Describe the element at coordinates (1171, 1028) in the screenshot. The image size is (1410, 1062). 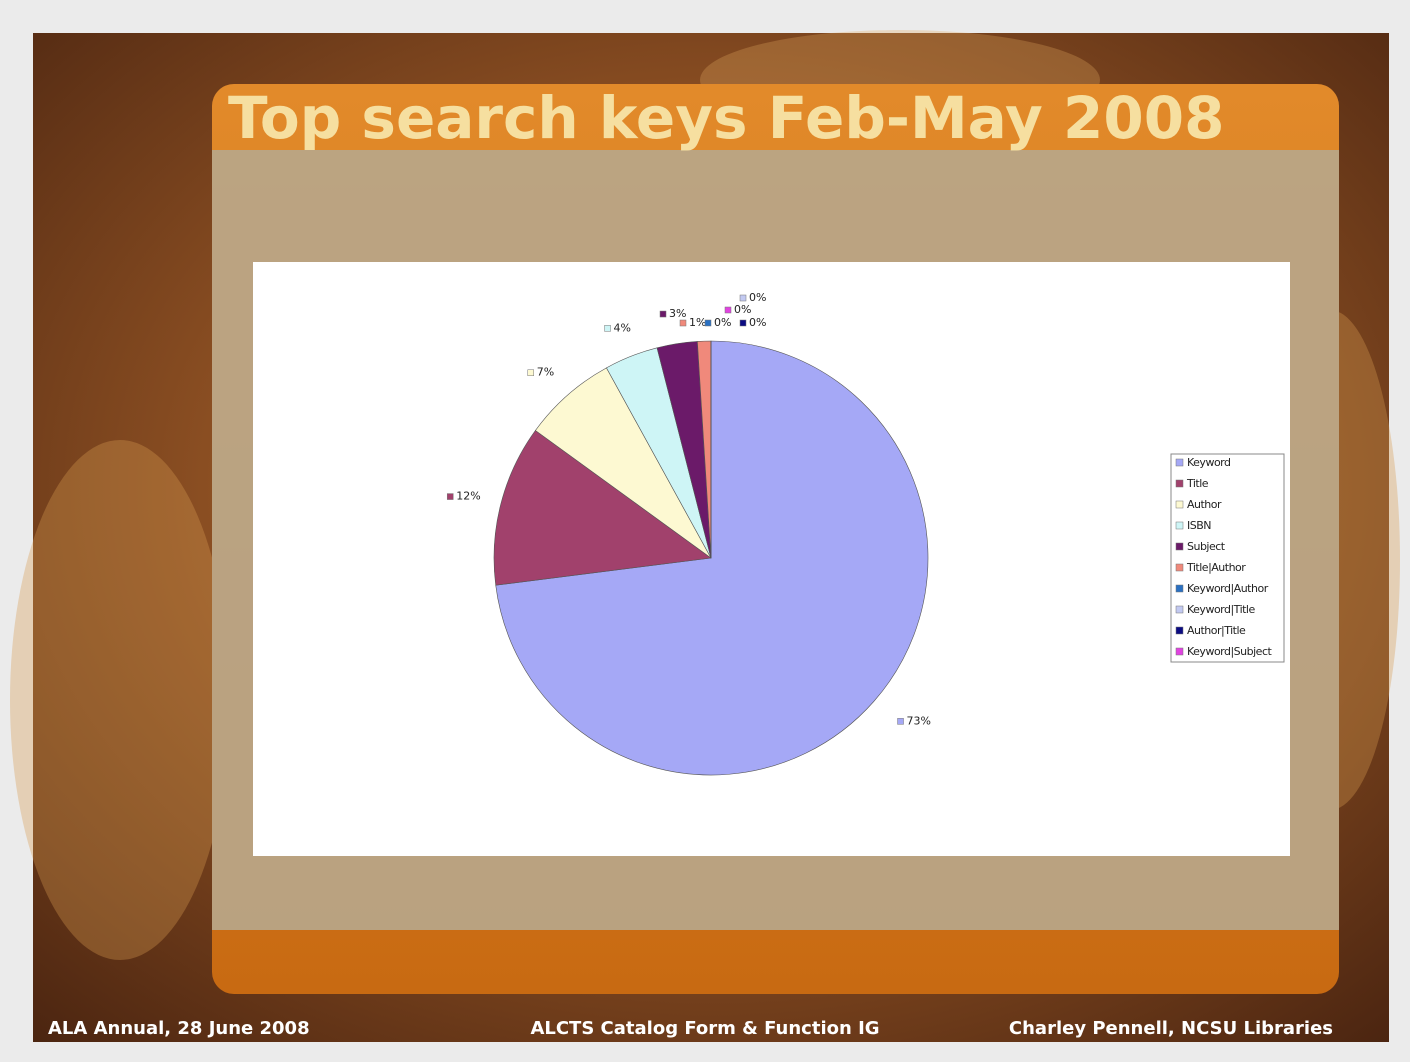
I see `footer-right: Charley Pennell, NCSU Libraries` at that location.